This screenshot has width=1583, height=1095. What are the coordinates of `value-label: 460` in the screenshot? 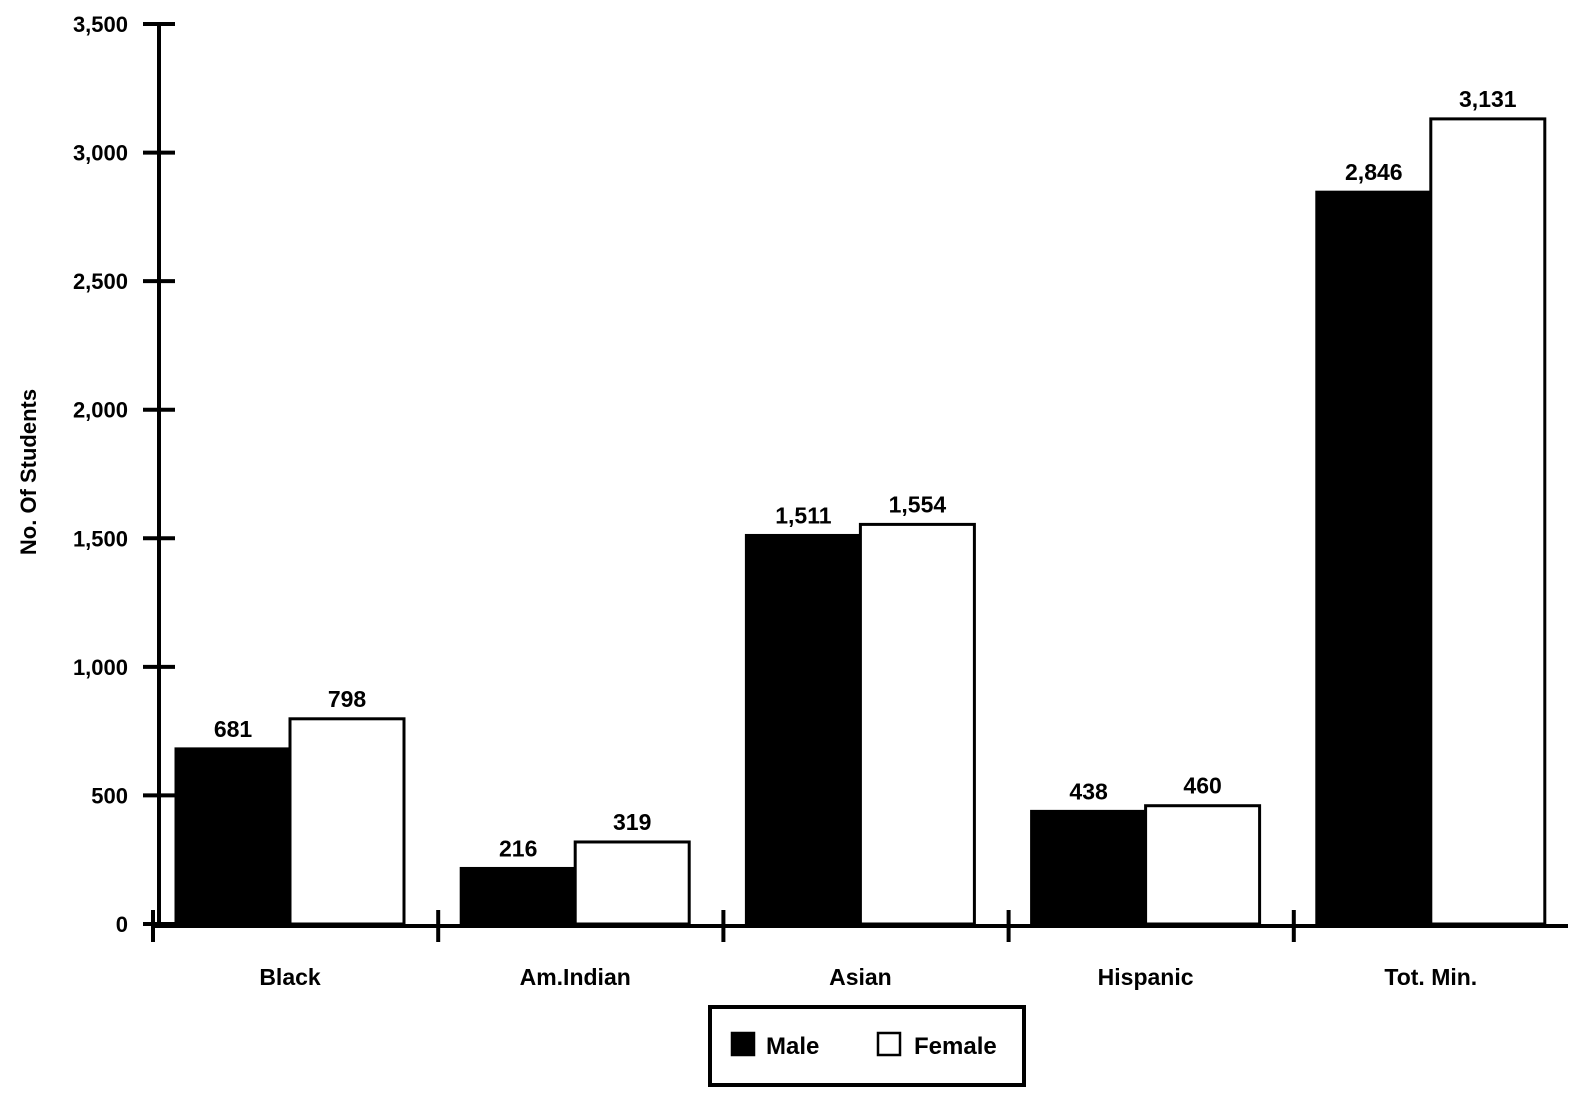 It's located at (1202, 786).